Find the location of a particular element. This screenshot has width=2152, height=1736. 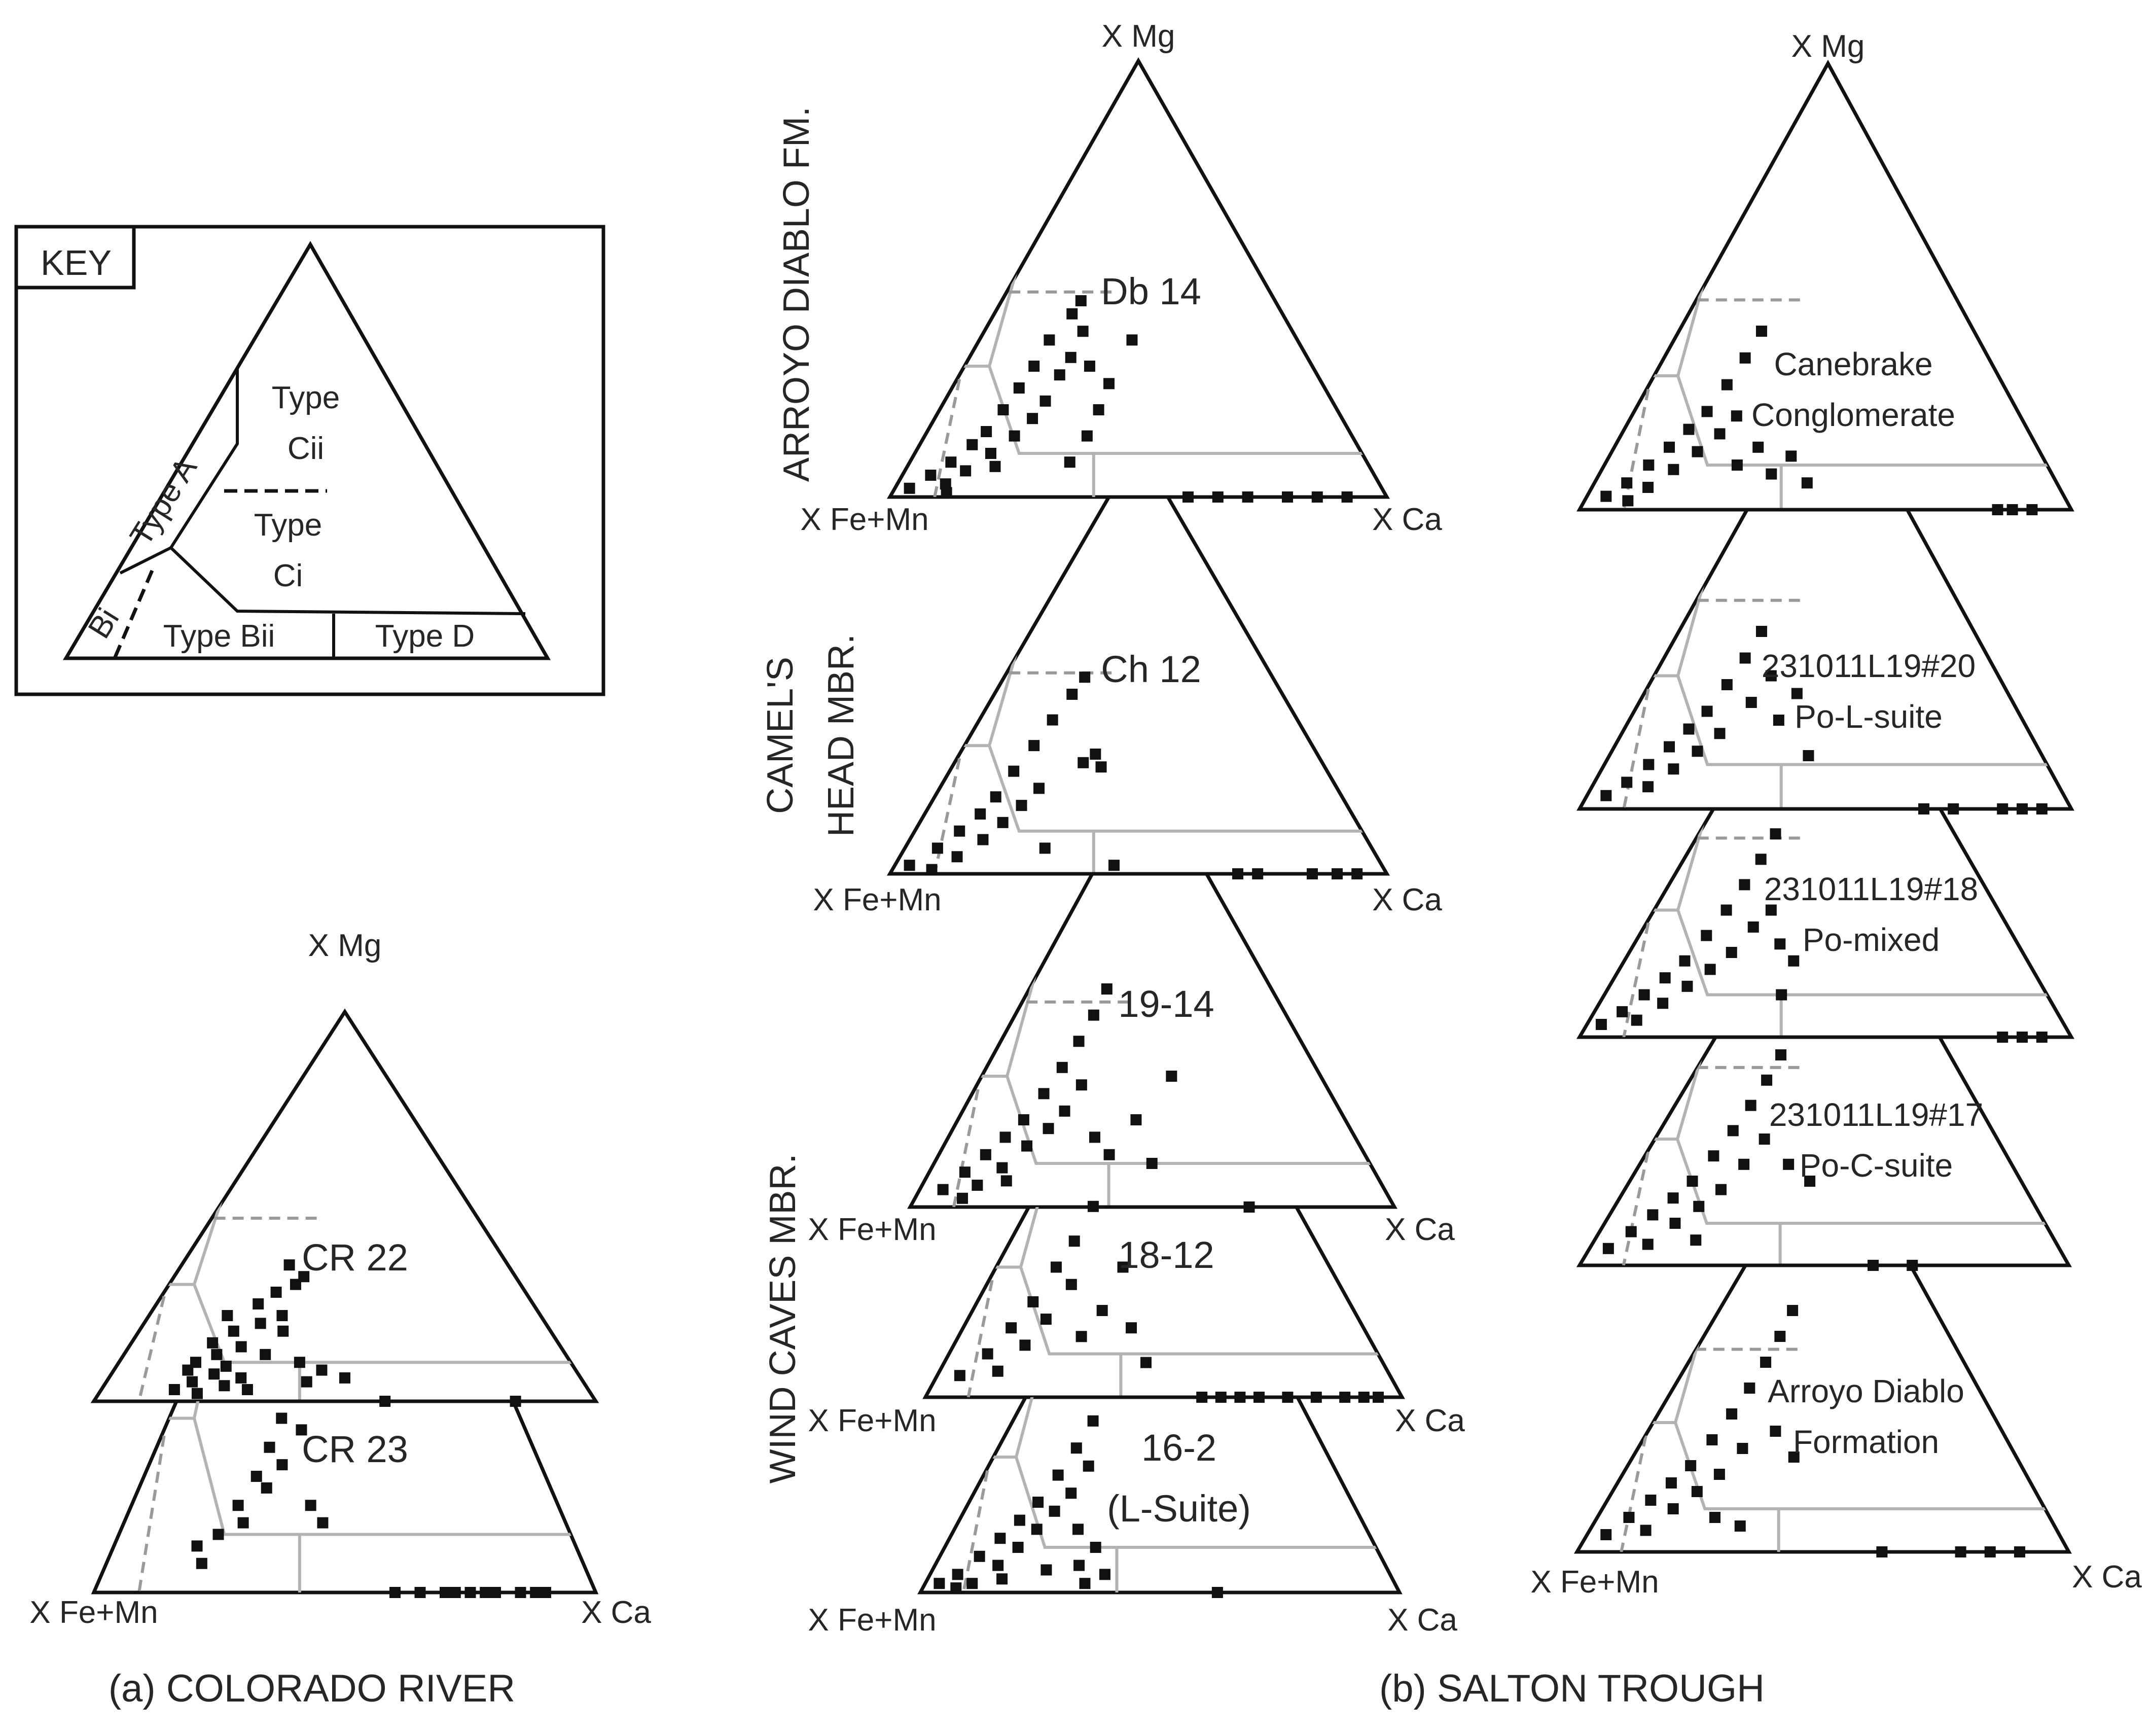

ternary-cr22: CR 22 X Mg is located at coordinates (345, 1167).